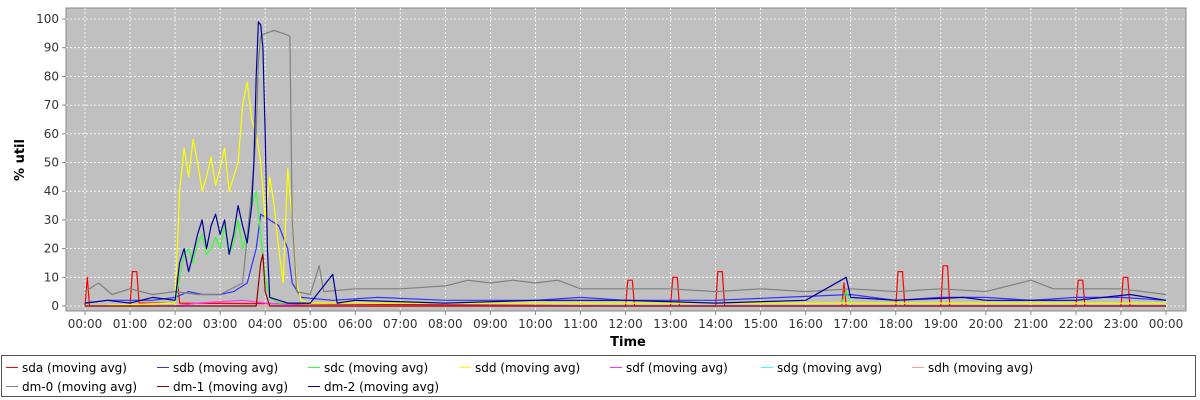 The width and height of the screenshot is (1200, 400). I want to click on legend-label: dm-2 (moving avg), so click(382, 387).